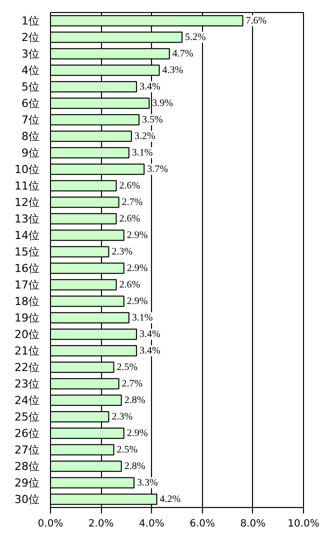  I want to click on data-label: 3.7%, so click(157, 169).